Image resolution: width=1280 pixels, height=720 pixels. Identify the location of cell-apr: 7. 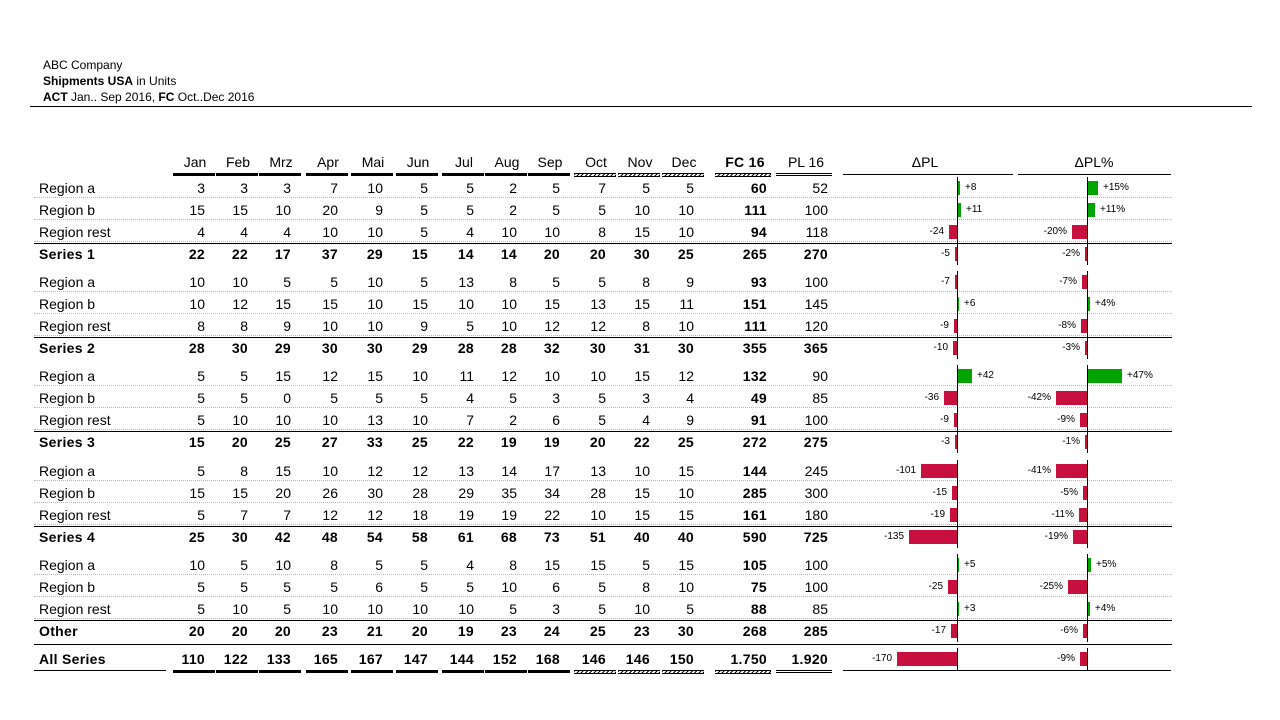
(334, 188).